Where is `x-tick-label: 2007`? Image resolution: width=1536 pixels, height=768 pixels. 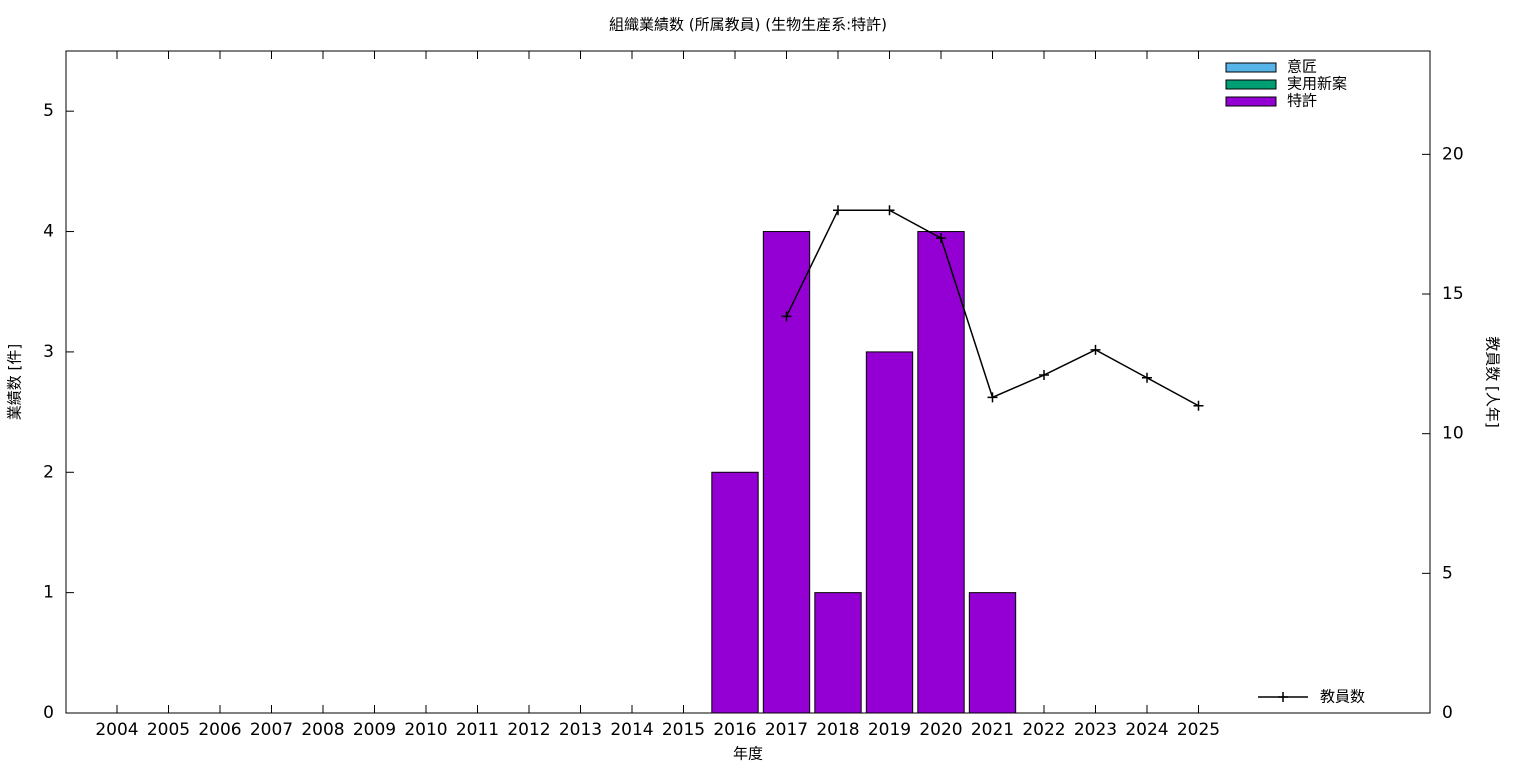
x-tick-label: 2007 is located at coordinates (271, 730).